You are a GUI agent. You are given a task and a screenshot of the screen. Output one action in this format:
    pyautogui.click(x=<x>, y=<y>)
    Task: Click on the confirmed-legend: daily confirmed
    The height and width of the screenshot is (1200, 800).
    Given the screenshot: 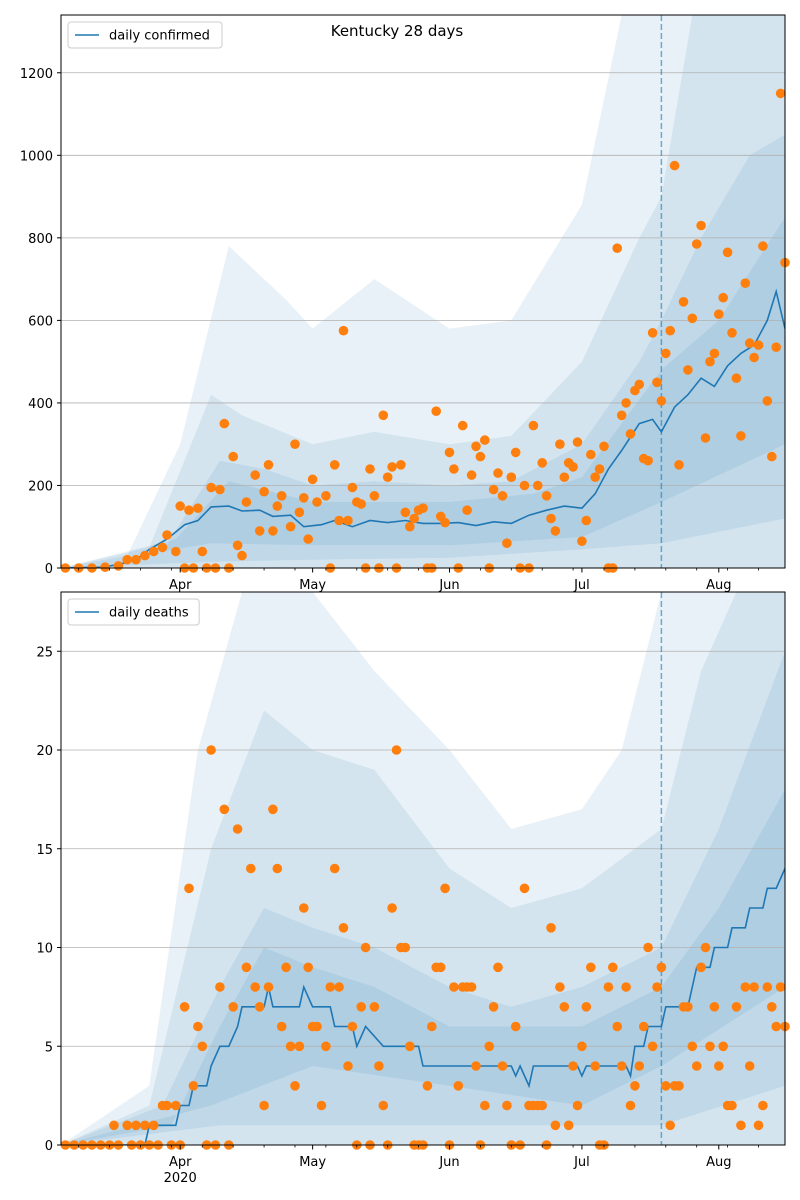 What is the action you would take?
    pyautogui.click(x=145, y=35)
    